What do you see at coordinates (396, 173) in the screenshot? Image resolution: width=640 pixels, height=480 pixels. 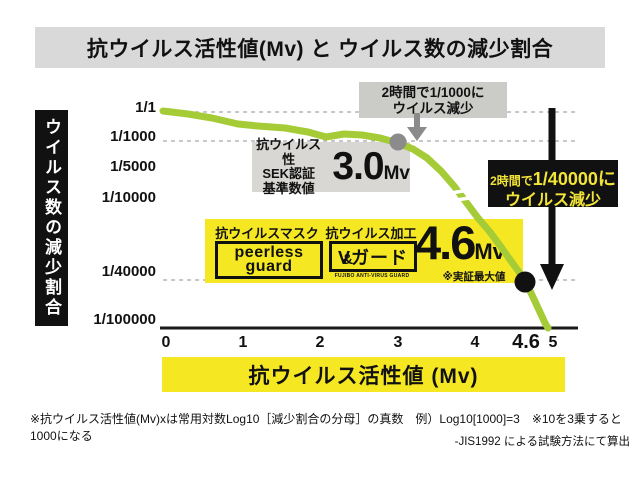 I see `sek-unit: Mv` at bounding box center [396, 173].